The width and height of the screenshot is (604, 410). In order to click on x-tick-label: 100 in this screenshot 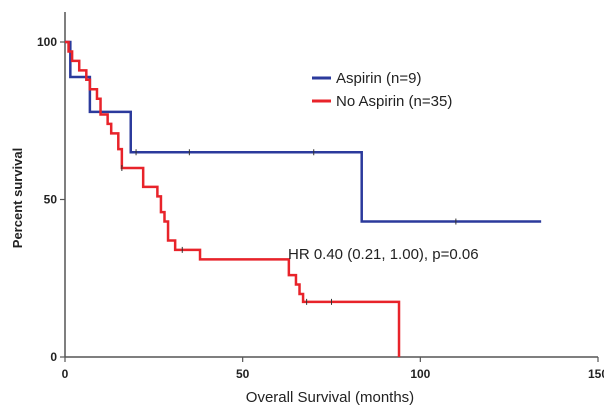, I will do `click(420, 374)`.